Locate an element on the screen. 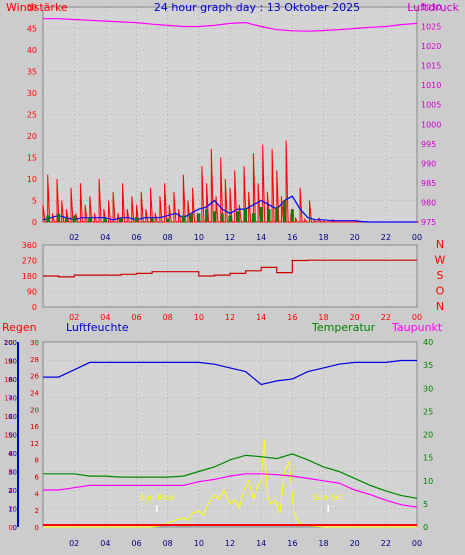 The image size is (465, 555). tick-humidity: 100 is located at coordinates (10, 343).